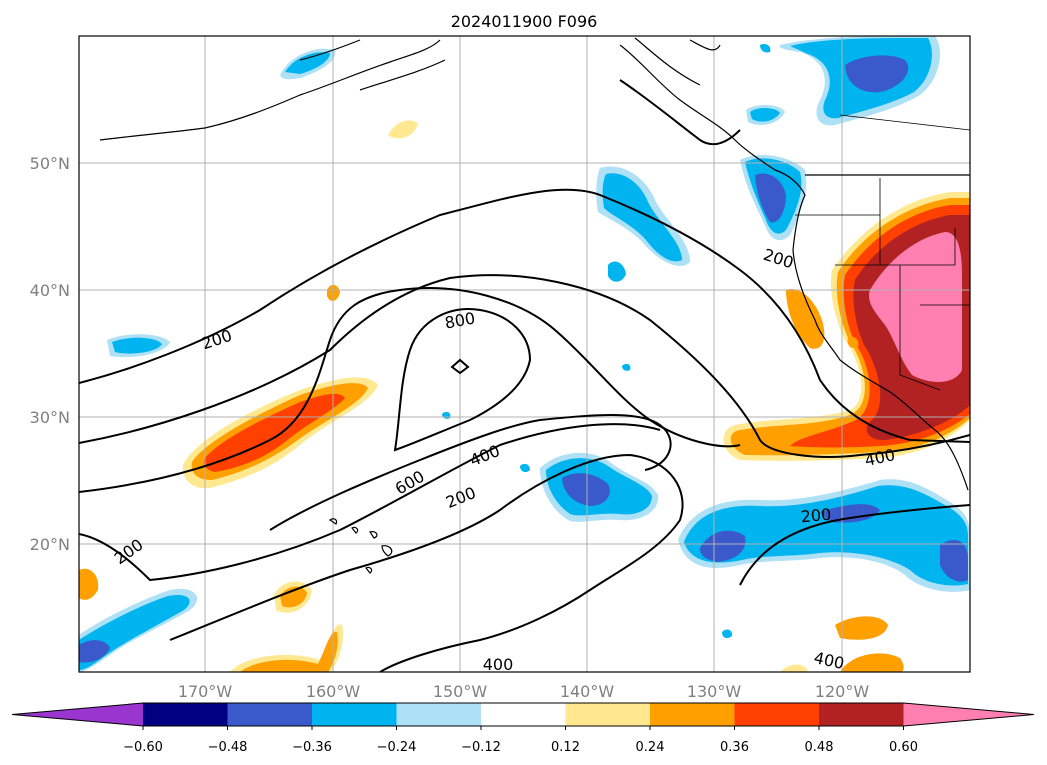  Describe the element at coordinates (312, 747) in the screenshot. I see `colorbar-tick-label: −0.36` at that location.